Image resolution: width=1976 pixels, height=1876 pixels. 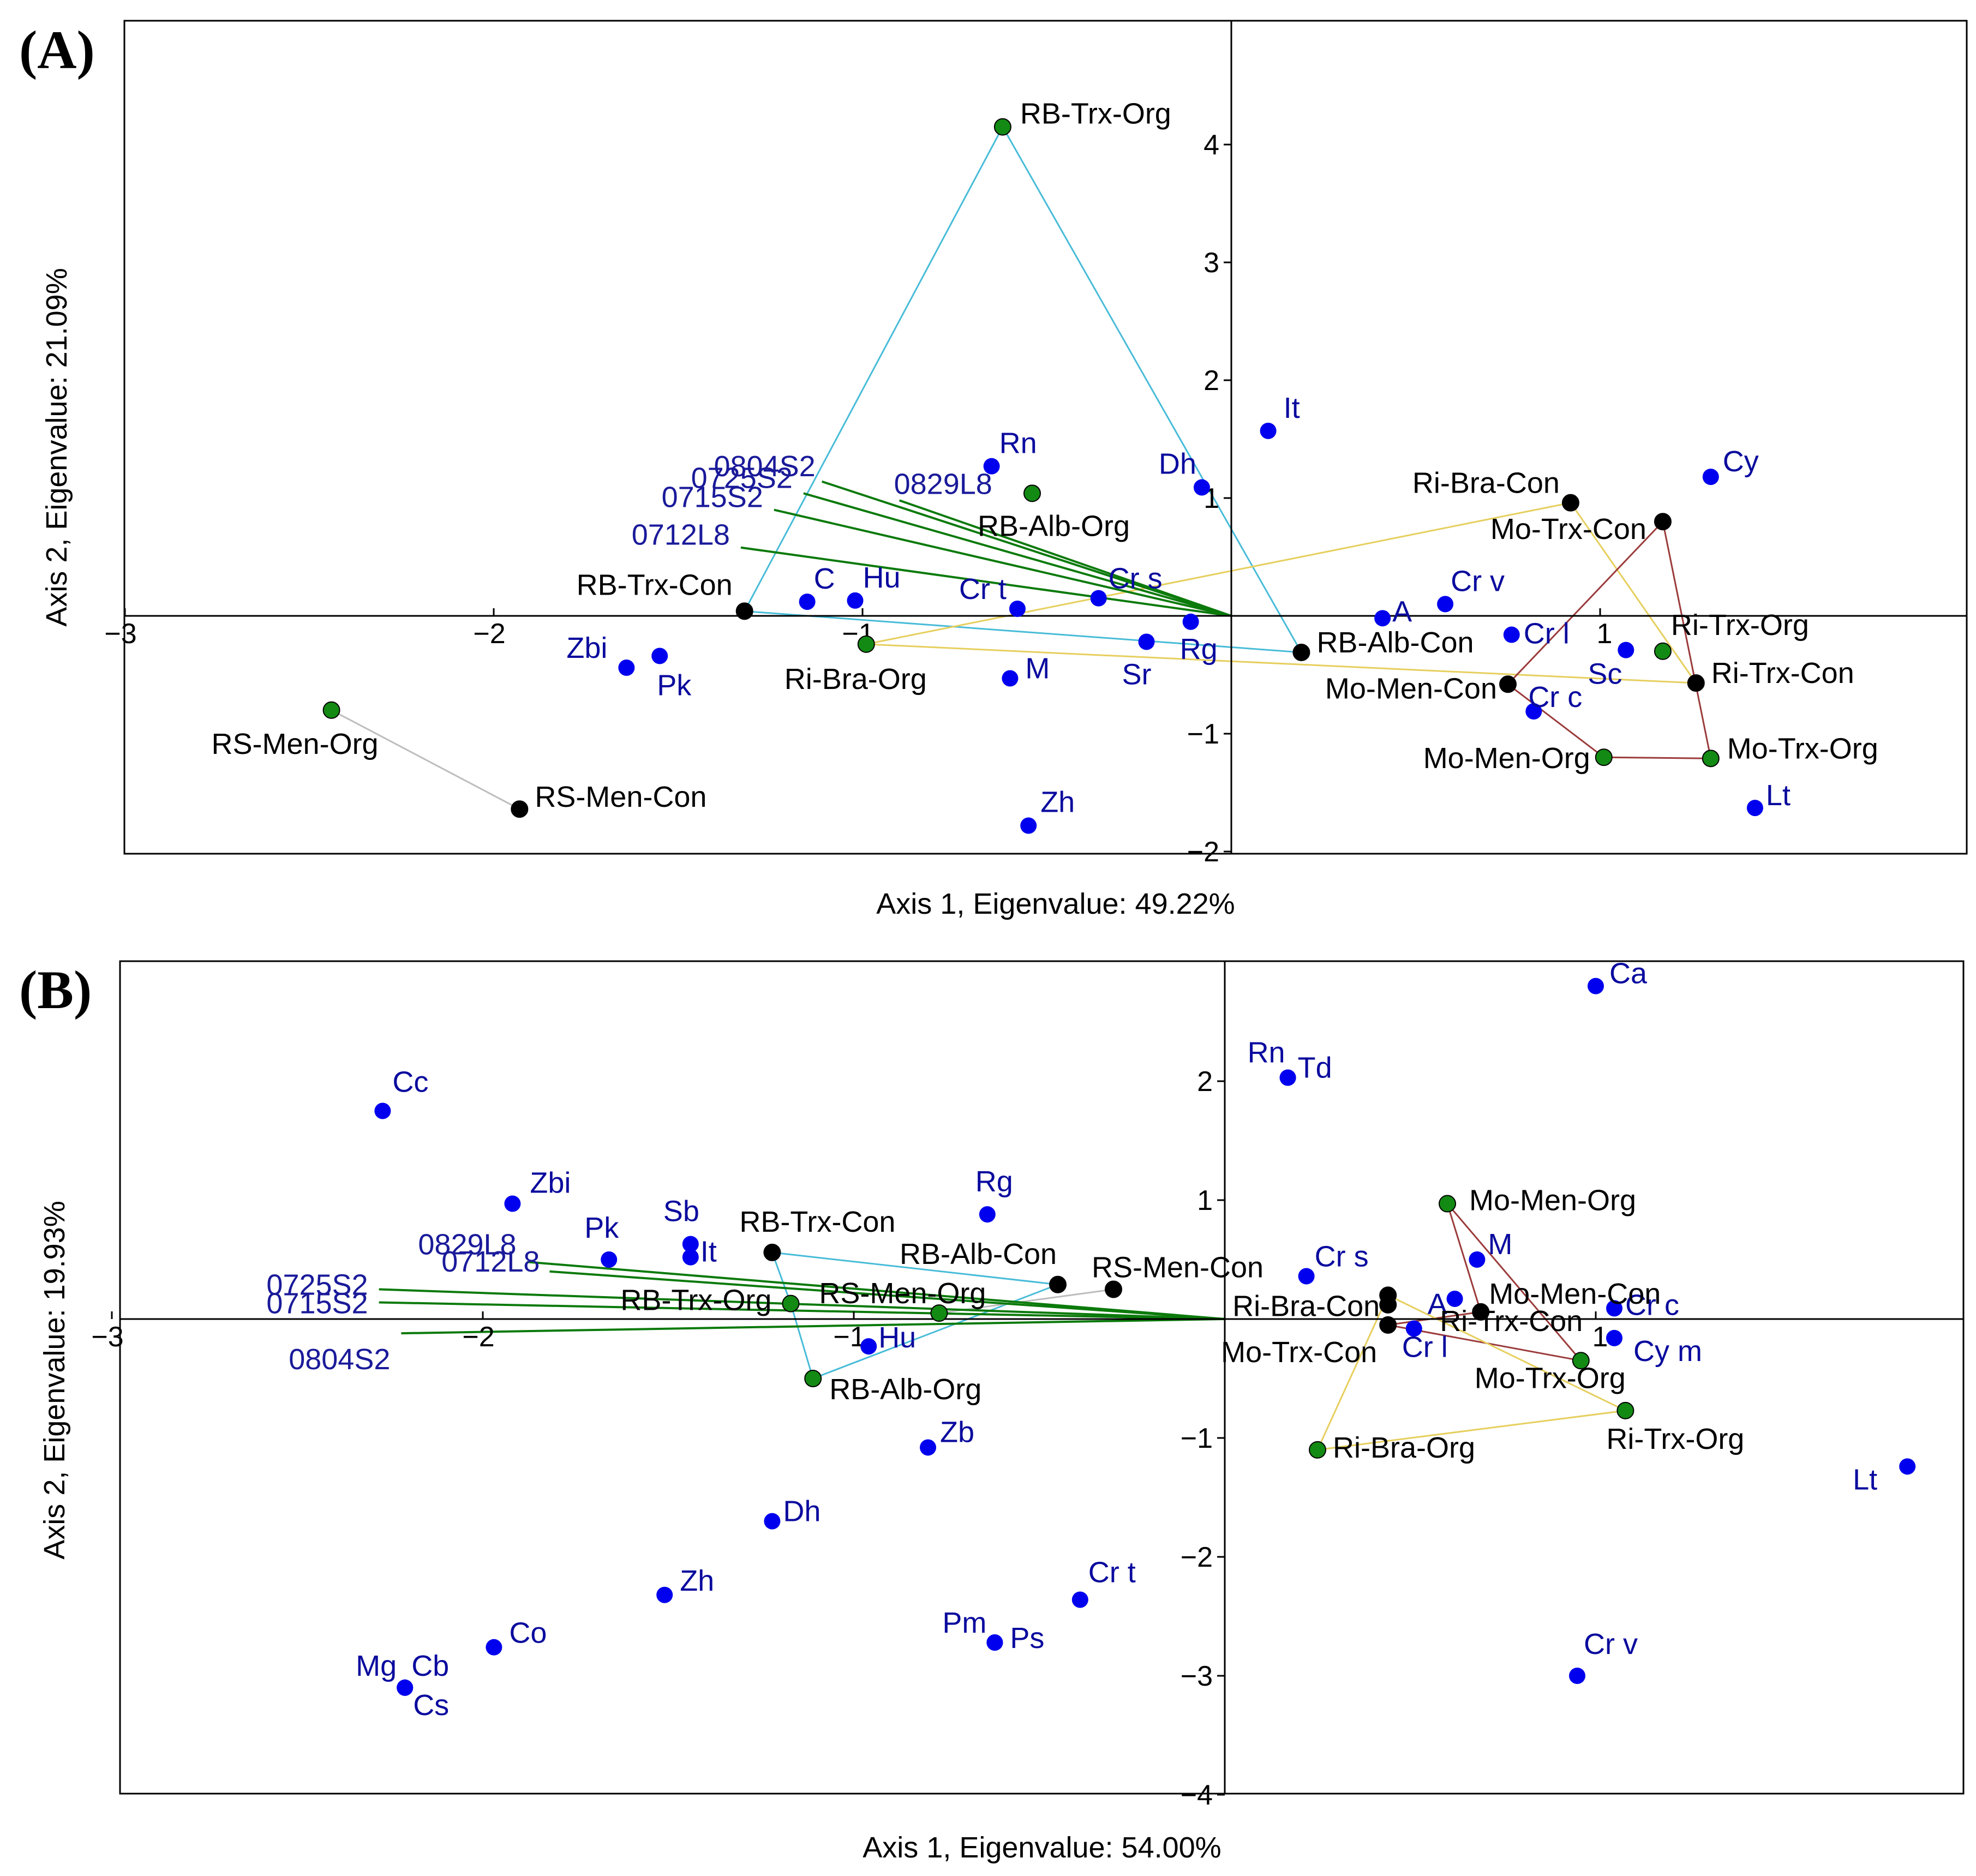 I want to click on panel-b-env-vectors, so click(x=802, y=1298).